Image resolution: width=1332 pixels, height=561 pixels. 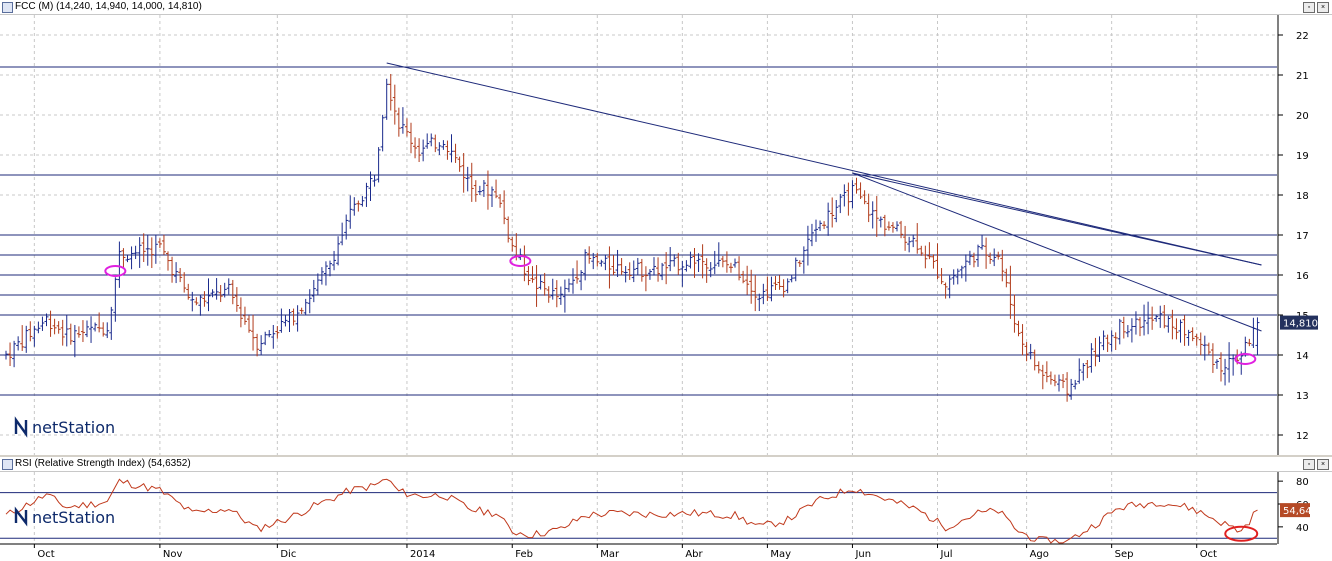 What do you see at coordinates (103, 463) in the screenshot?
I see `rsi-panel-title: RSI (Relative Strength Index) (54,6352)` at bounding box center [103, 463].